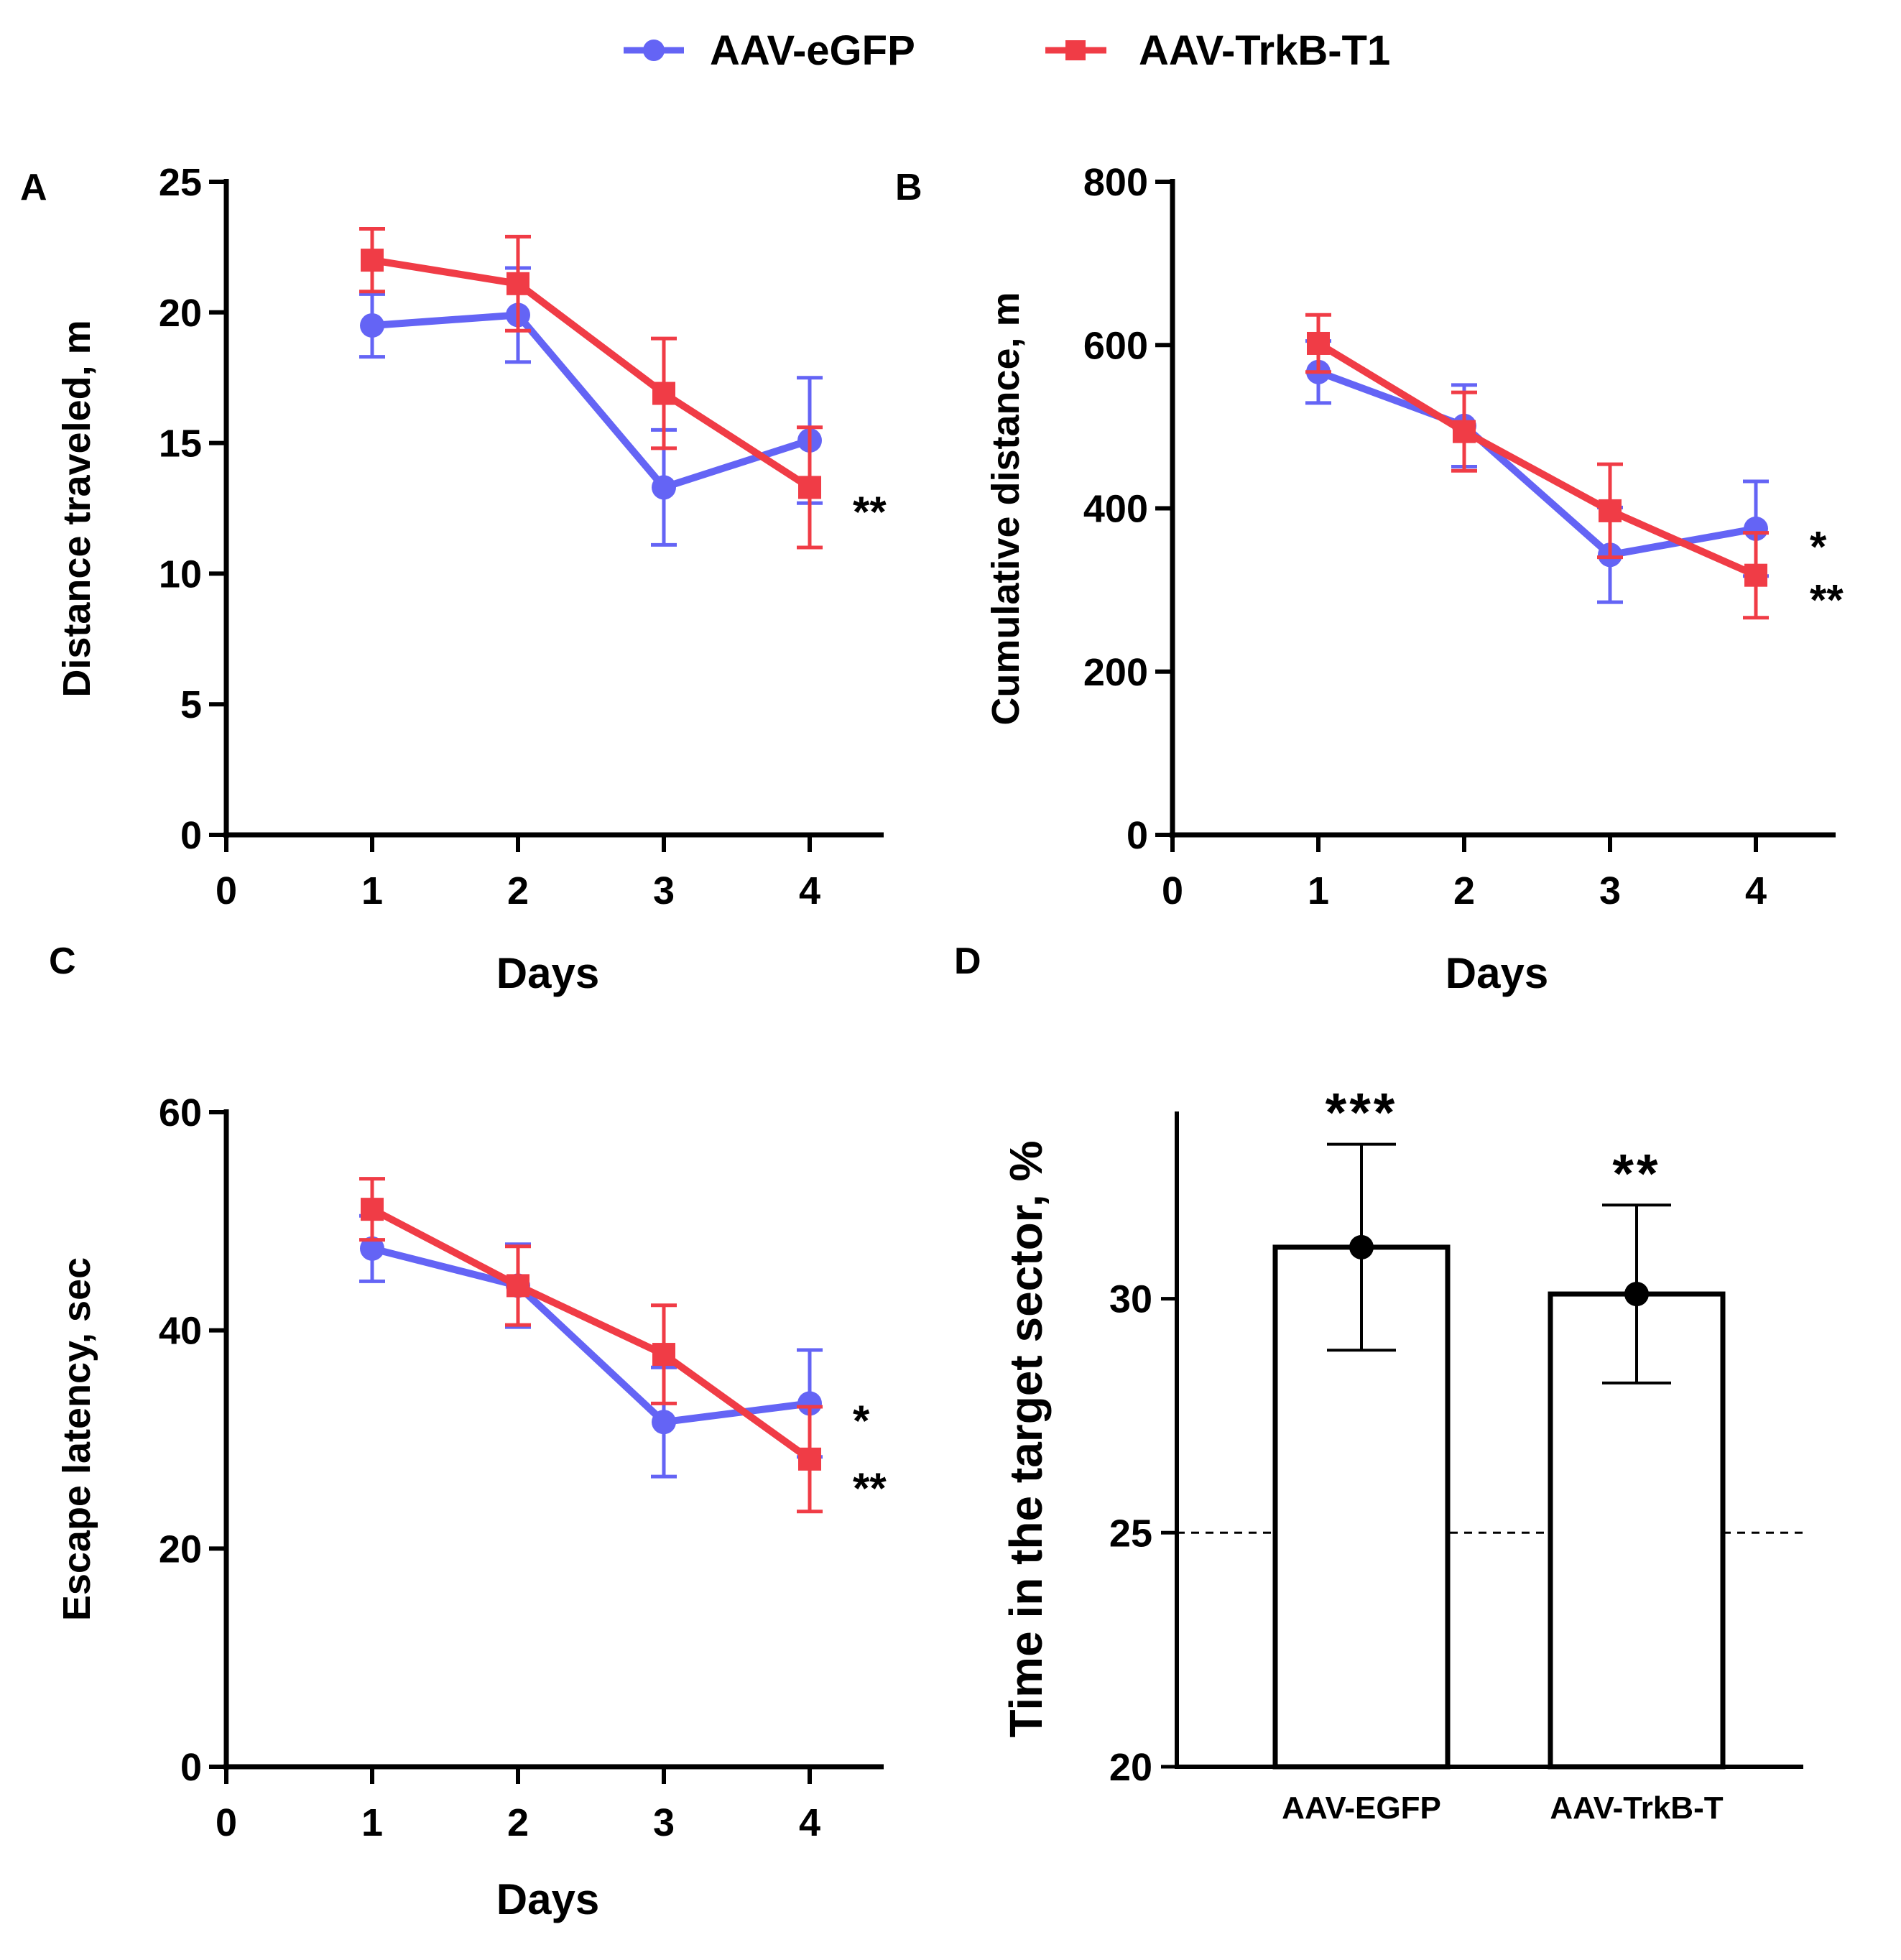 This screenshot has width=1901, height=1960. What do you see at coordinates (1115, 672) in the screenshot?
I see `y-tick-label: 200` at bounding box center [1115, 672].